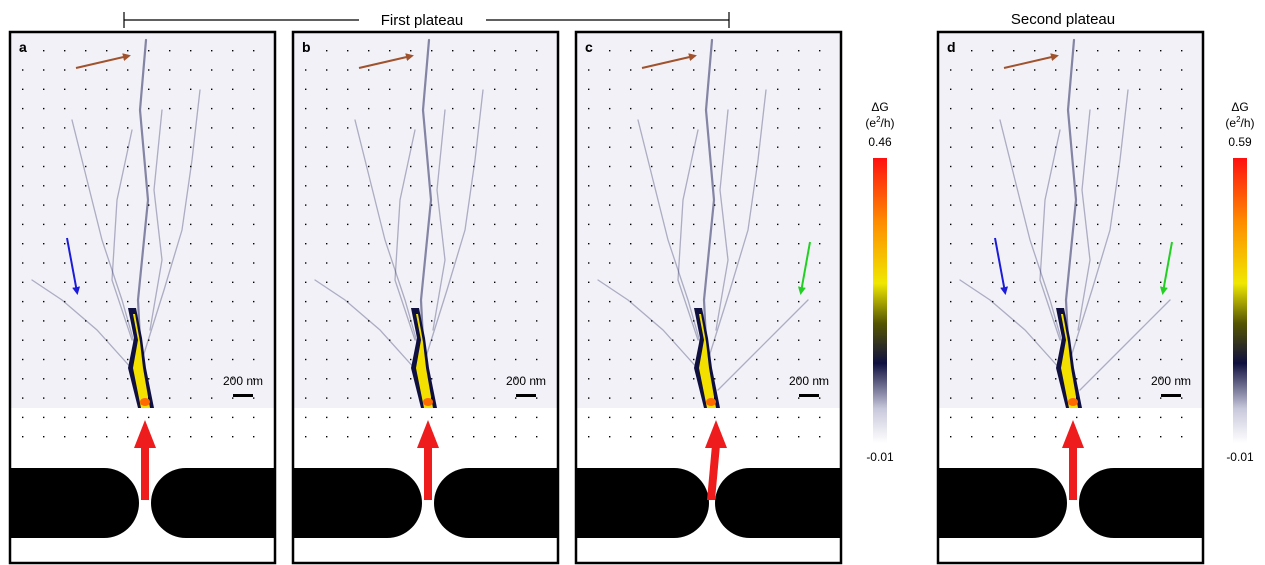 This screenshot has height=565, width=1265. I want to click on colorbar-2-max: 0.59, so click(1240, 142).